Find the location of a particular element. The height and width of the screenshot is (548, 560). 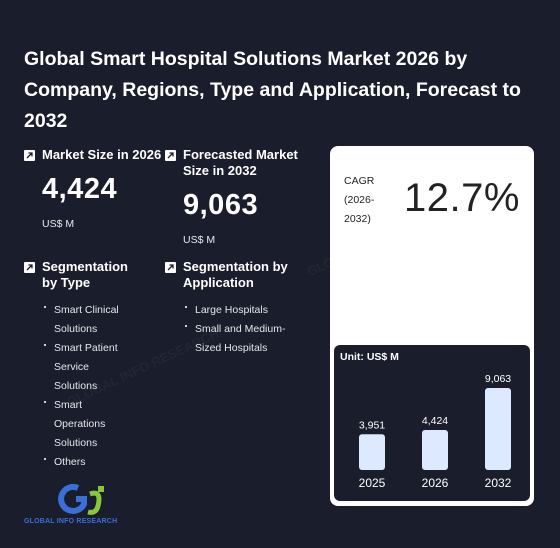

forecast-label: Forecasted Market Size in 2032 is located at coordinates (244, 163).